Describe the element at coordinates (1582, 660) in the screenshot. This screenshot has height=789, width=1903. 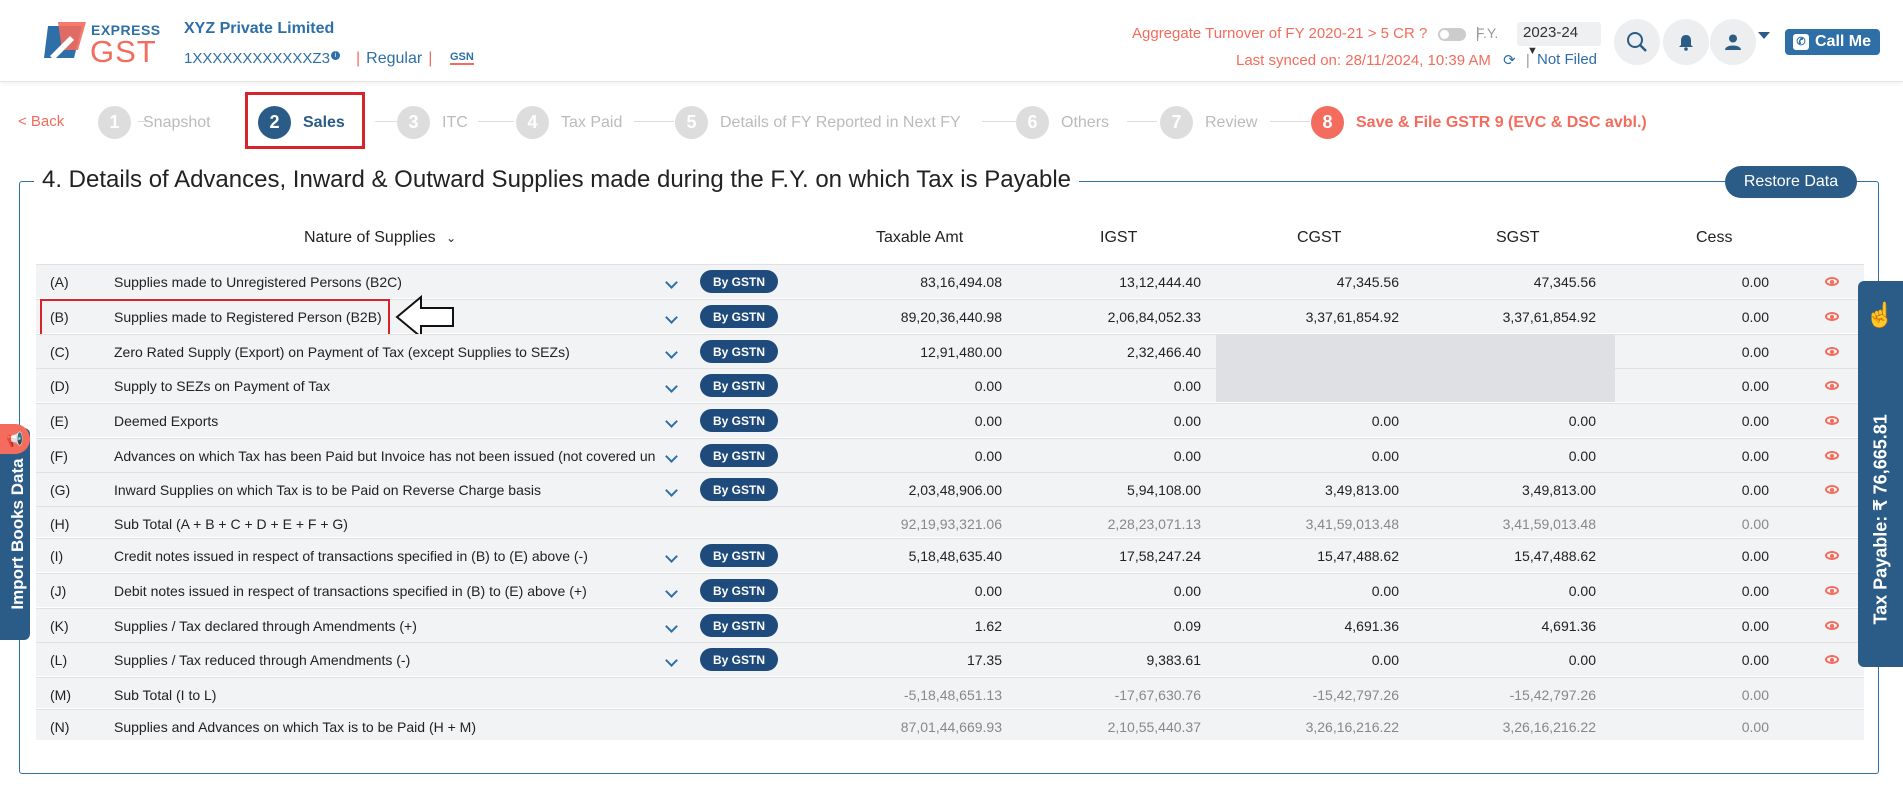
I see `sgst-amt: 0.00` at that location.